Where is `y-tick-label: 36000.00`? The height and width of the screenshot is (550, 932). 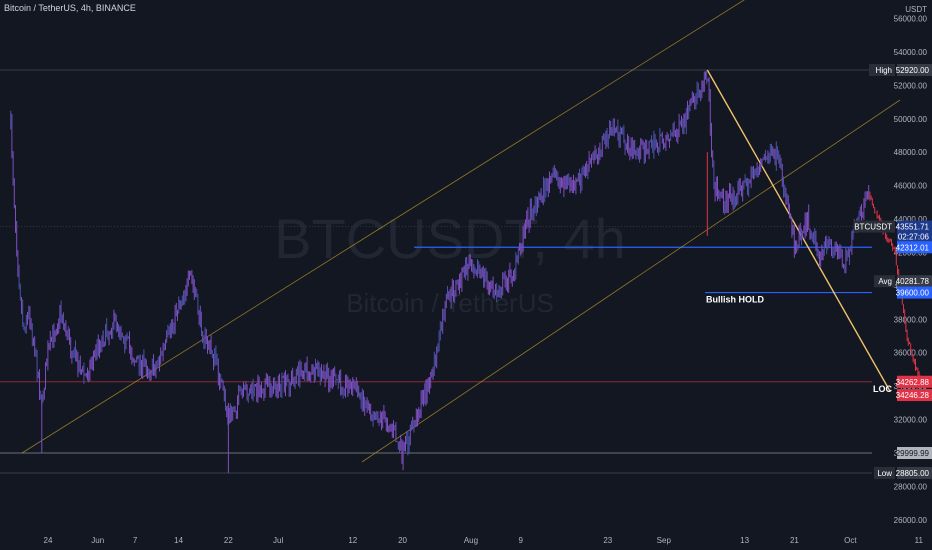 y-tick-label: 36000.00 is located at coordinates (911, 353).